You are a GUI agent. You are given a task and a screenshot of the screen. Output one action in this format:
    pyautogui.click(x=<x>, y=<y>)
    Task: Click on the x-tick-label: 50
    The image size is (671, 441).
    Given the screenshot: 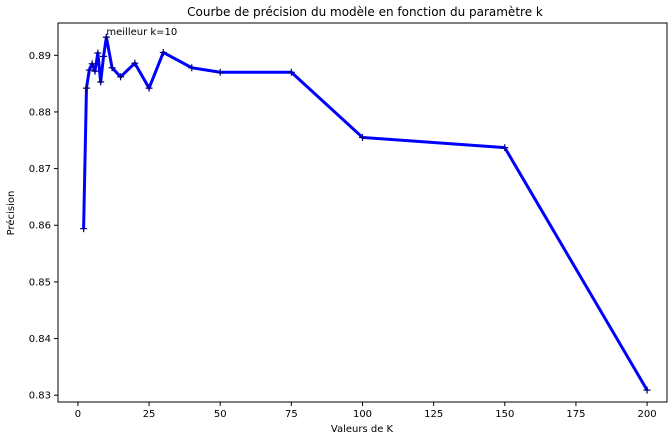 What is the action you would take?
    pyautogui.click(x=220, y=414)
    